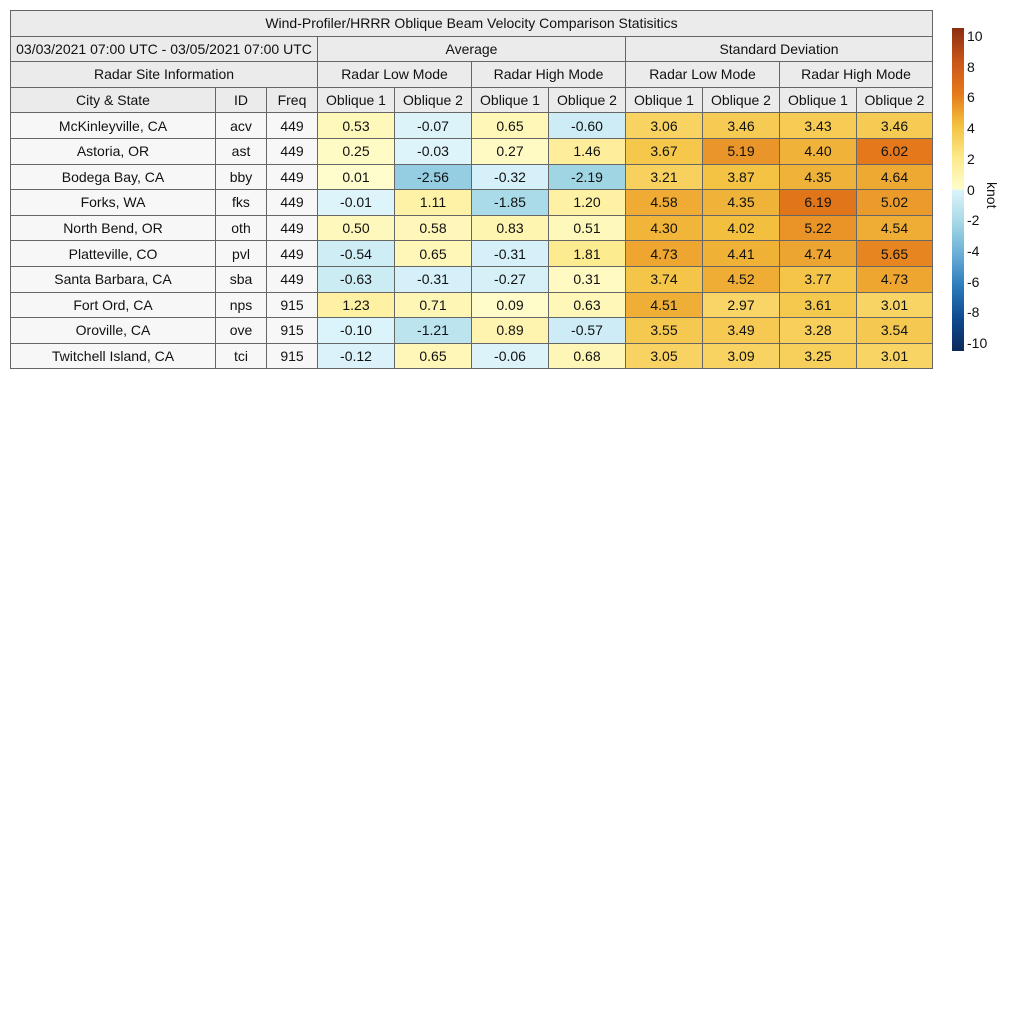 Image resolution: width=1024 pixels, height=1024 pixels. What do you see at coordinates (510, 202) in the screenshot?
I see `value-cell: -1.85` at bounding box center [510, 202].